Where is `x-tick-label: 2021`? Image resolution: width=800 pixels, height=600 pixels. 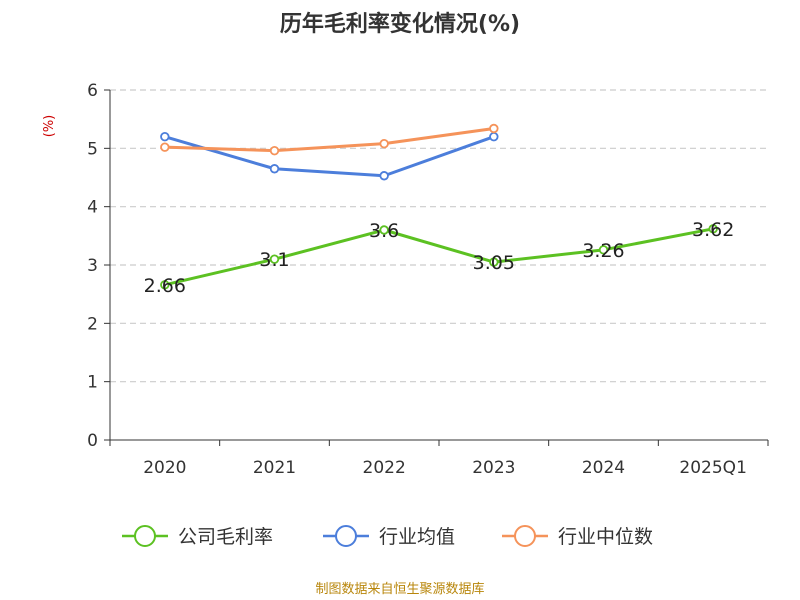
x-tick-label: 2021 is located at coordinates (274, 468).